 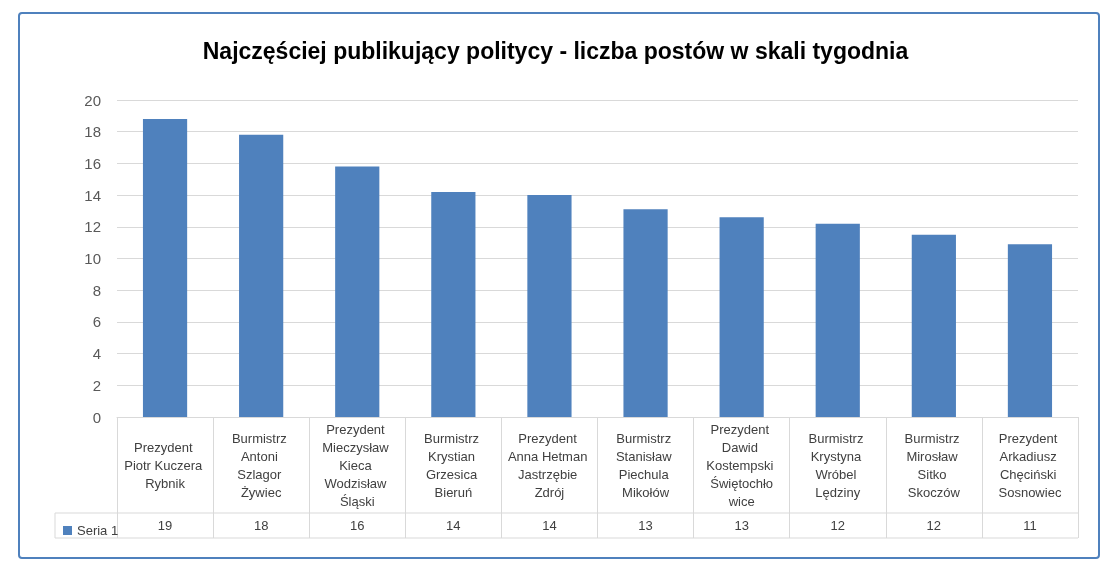 What do you see at coordinates (96, 417) in the screenshot?
I see `y-tick-label: 0` at bounding box center [96, 417].